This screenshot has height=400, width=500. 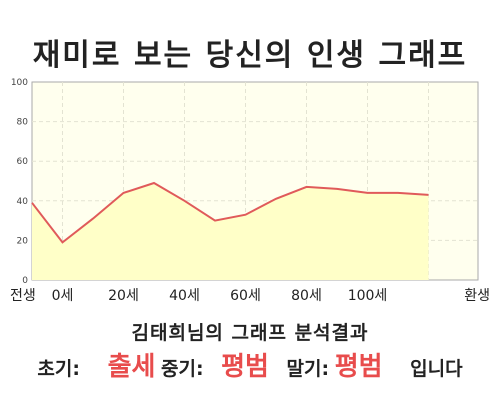 What do you see at coordinates (250, 333) in the screenshot?
I see `analysis-title: 김태희님의 그래프 분석결과` at bounding box center [250, 333].